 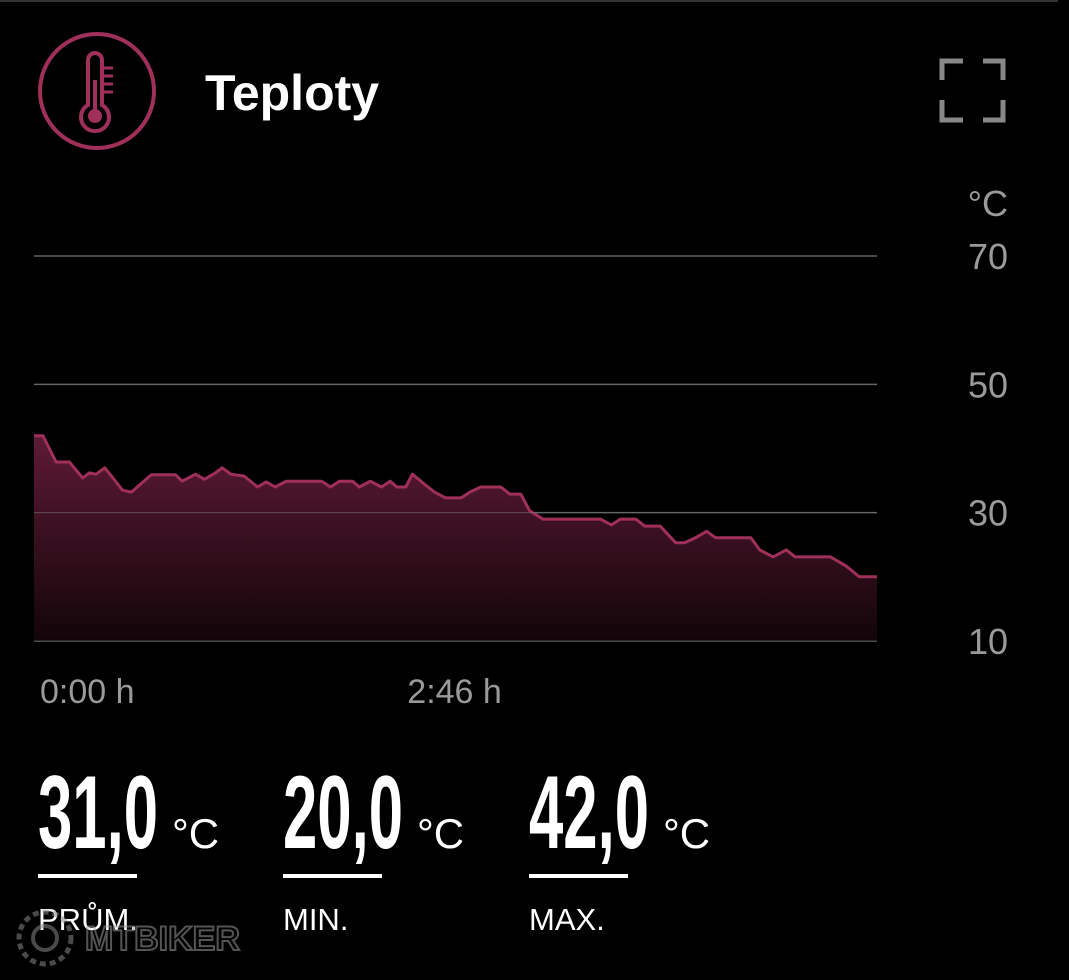 I want to click on stat-value: 42,0, so click(x=589, y=813).